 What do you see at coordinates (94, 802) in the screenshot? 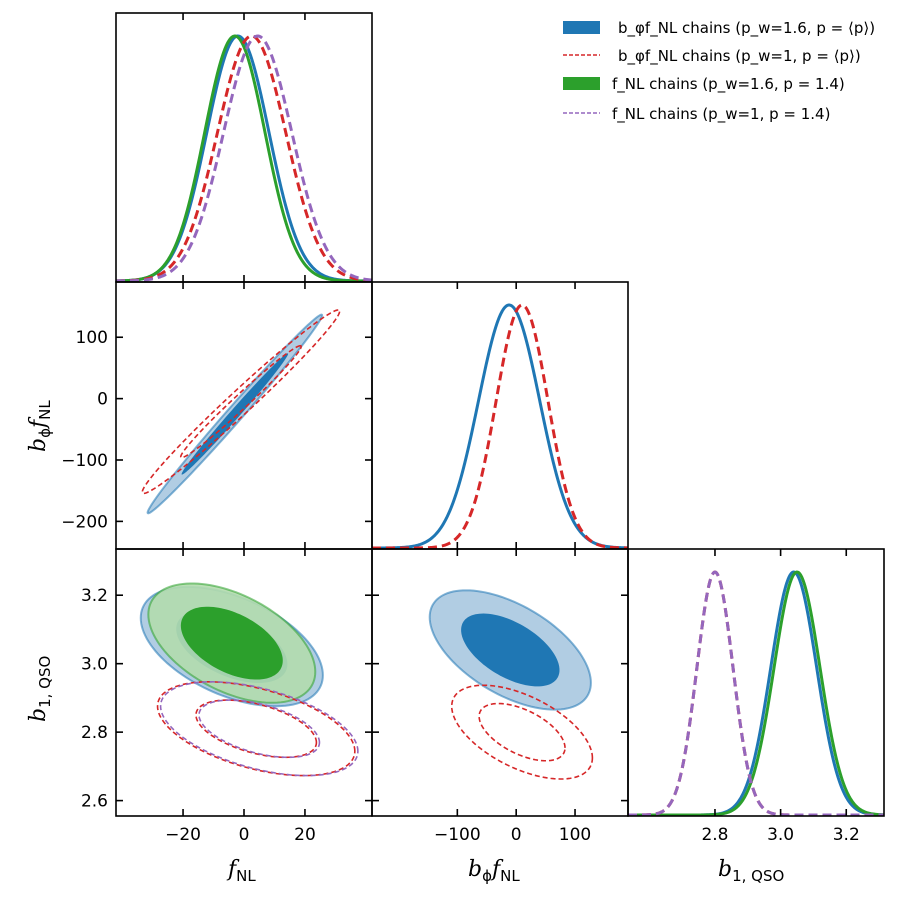
I see `y-tick-label: 2.6` at bounding box center [94, 802].